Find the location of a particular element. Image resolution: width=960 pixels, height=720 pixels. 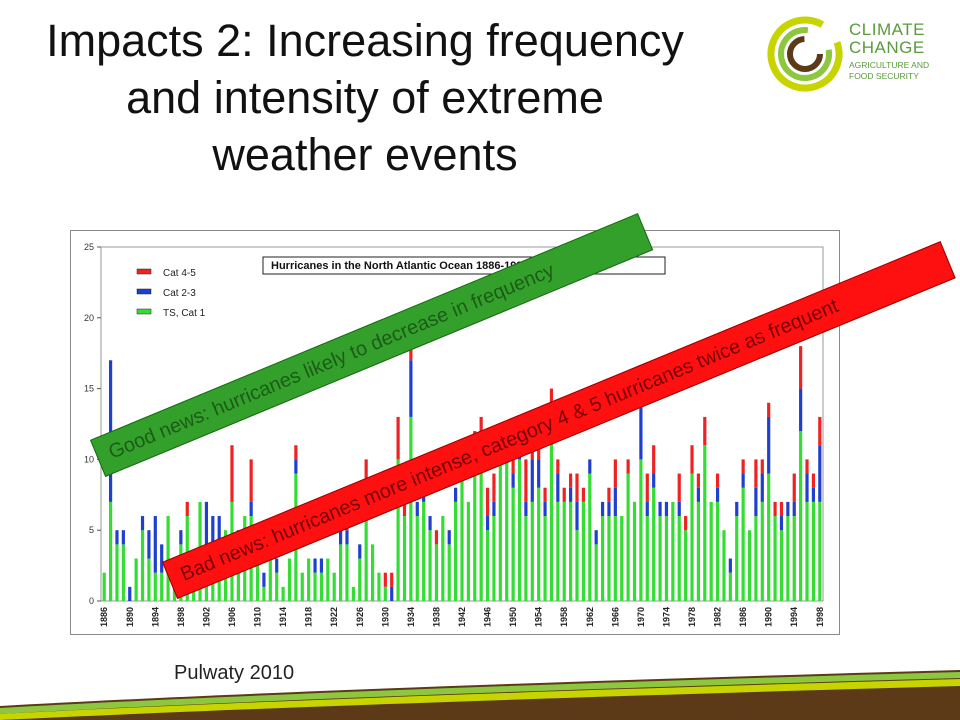

citation: Pulwaty 2010 is located at coordinates (234, 673).